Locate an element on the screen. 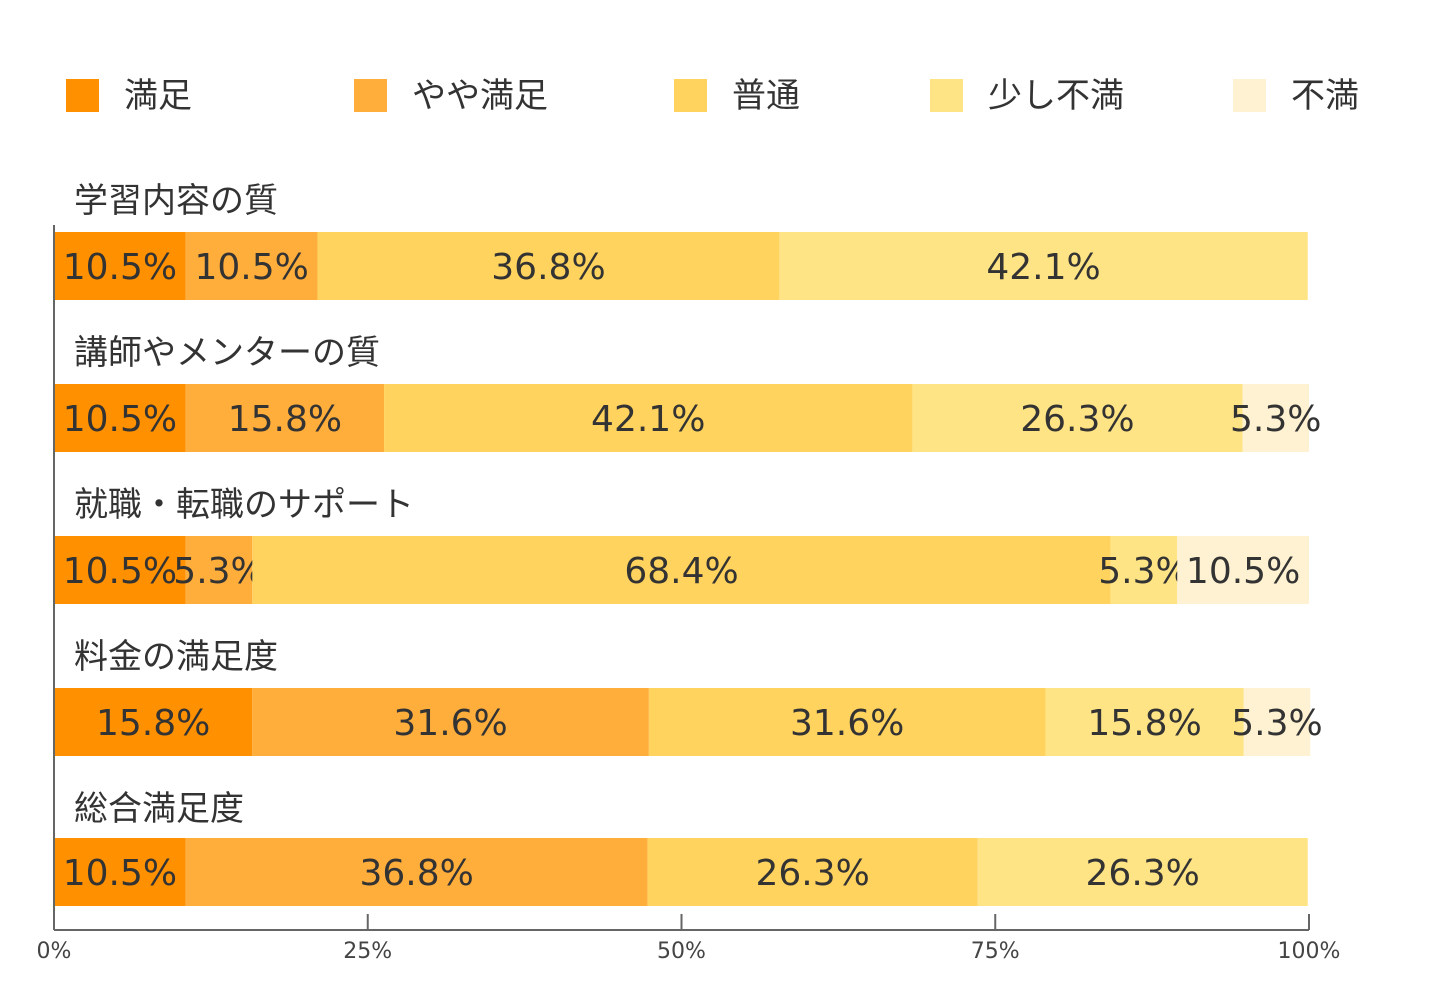 The width and height of the screenshot is (1438, 992). data-label-5-2: 36.8% is located at coordinates (417, 873).